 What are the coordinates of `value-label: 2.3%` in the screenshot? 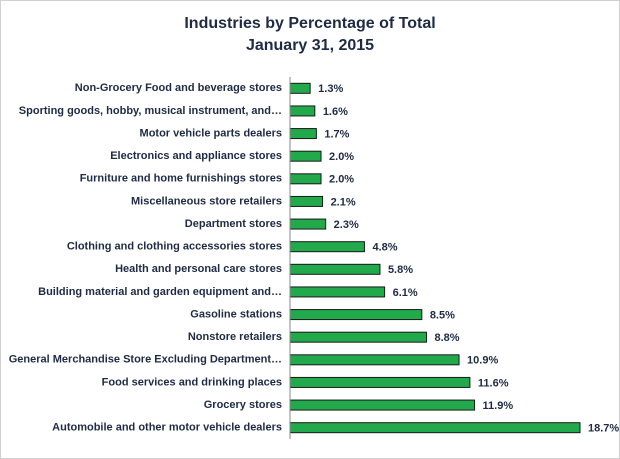 It's located at (346, 225).